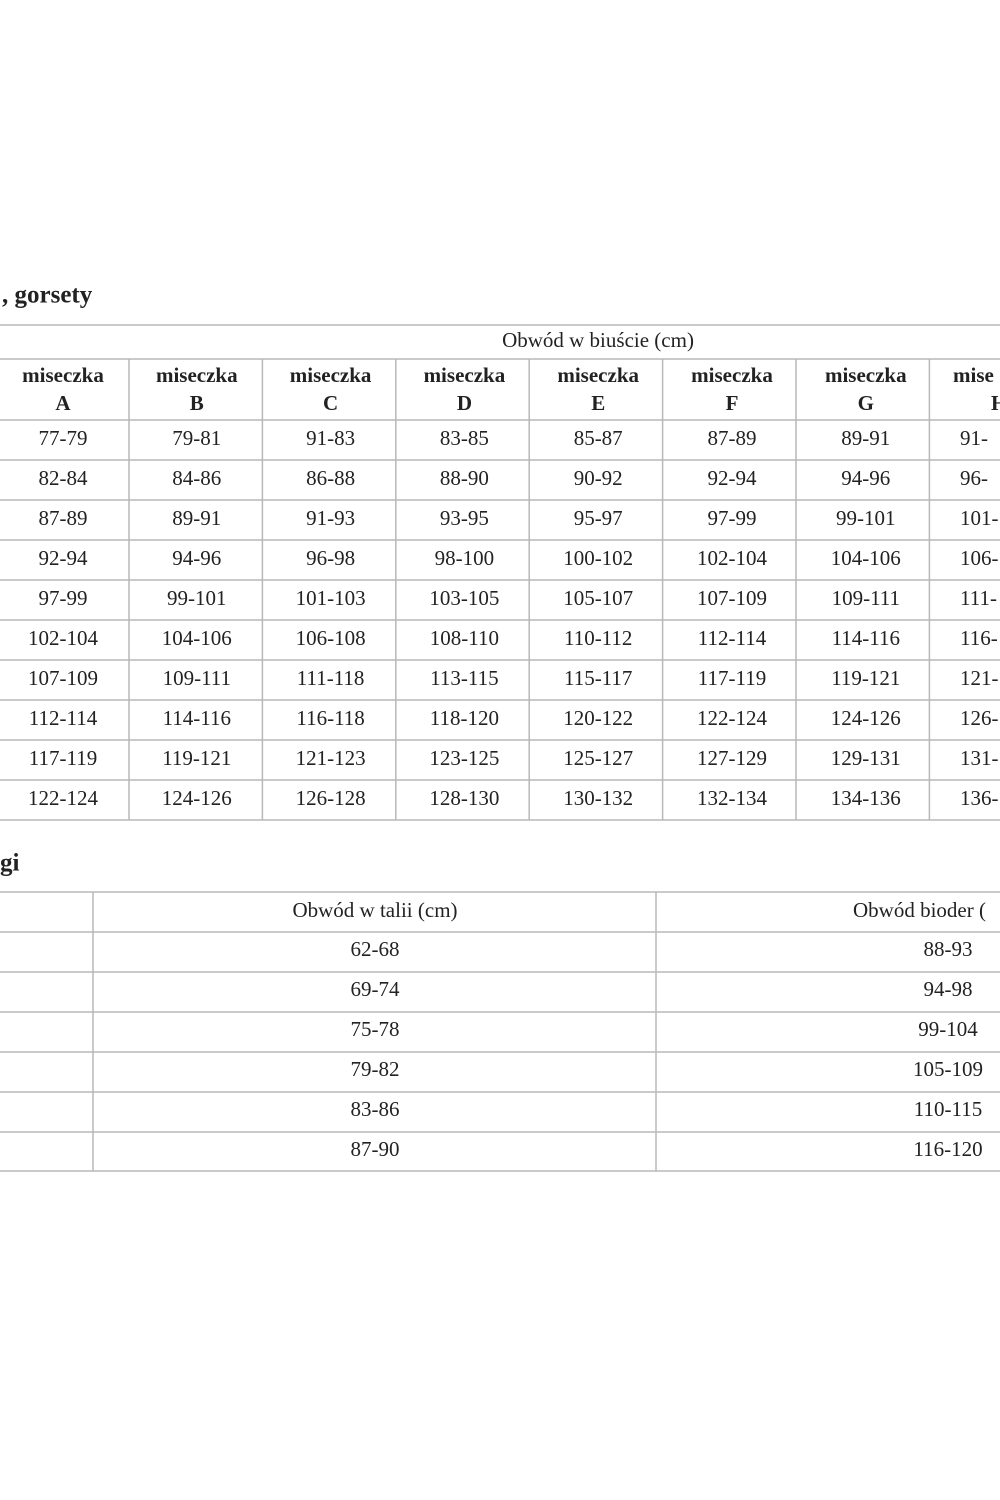  What do you see at coordinates (732, 403) in the screenshot?
I see `column-header: F` at bounding box center [732, 403].